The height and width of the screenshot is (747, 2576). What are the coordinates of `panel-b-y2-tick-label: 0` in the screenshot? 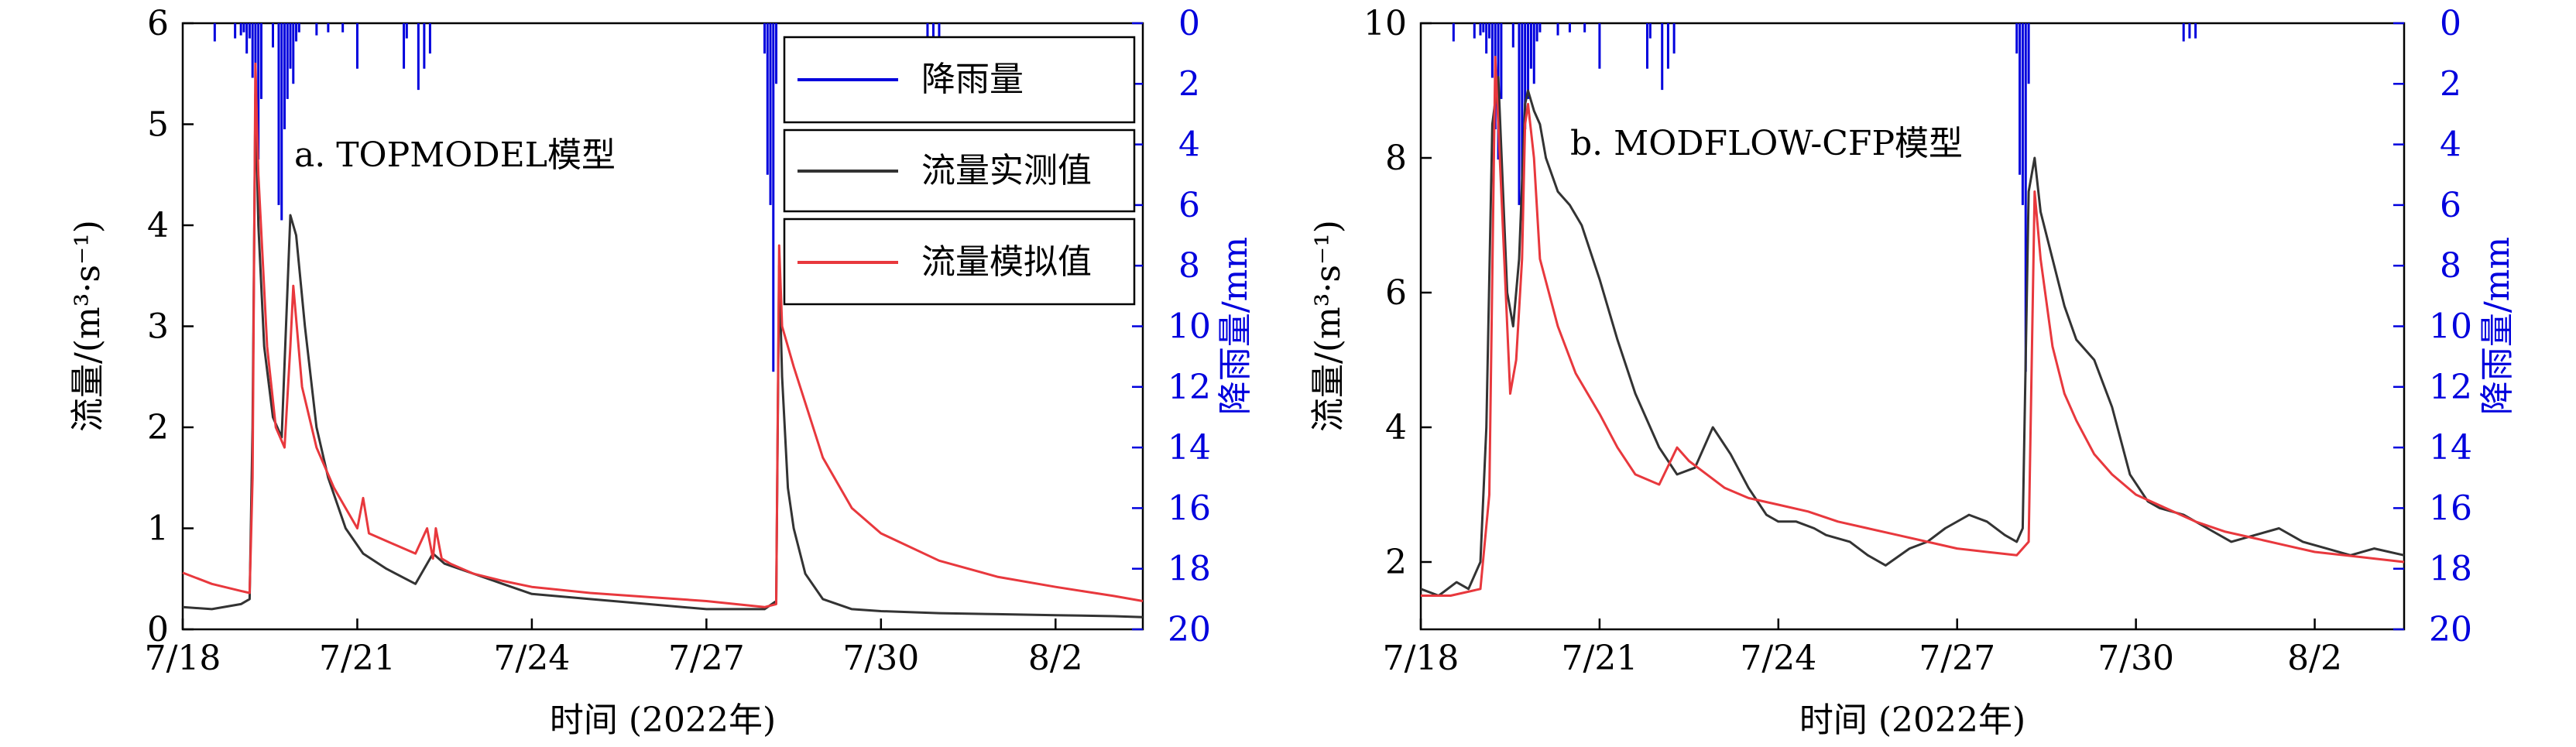 It's located at (2450, 23).